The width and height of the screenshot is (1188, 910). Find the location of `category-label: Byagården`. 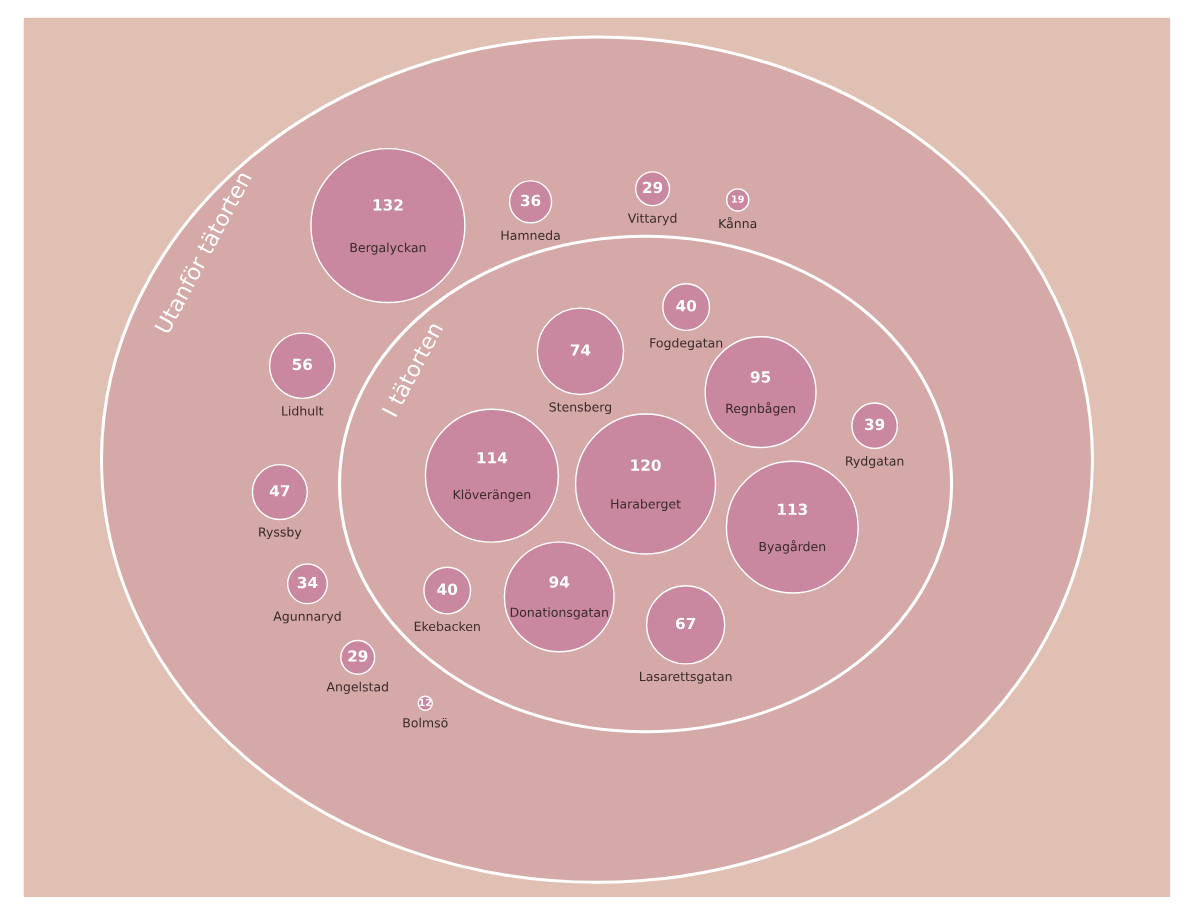

category-label: Byagården is located at coordinates (792, 547).